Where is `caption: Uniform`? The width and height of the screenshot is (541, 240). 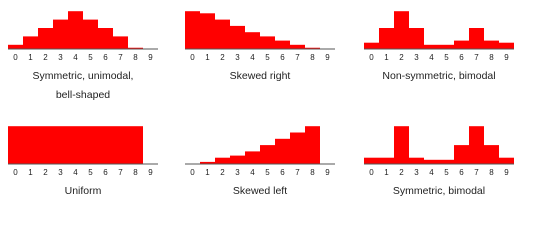 caption: Uniform is located at coordinates (83, 191).